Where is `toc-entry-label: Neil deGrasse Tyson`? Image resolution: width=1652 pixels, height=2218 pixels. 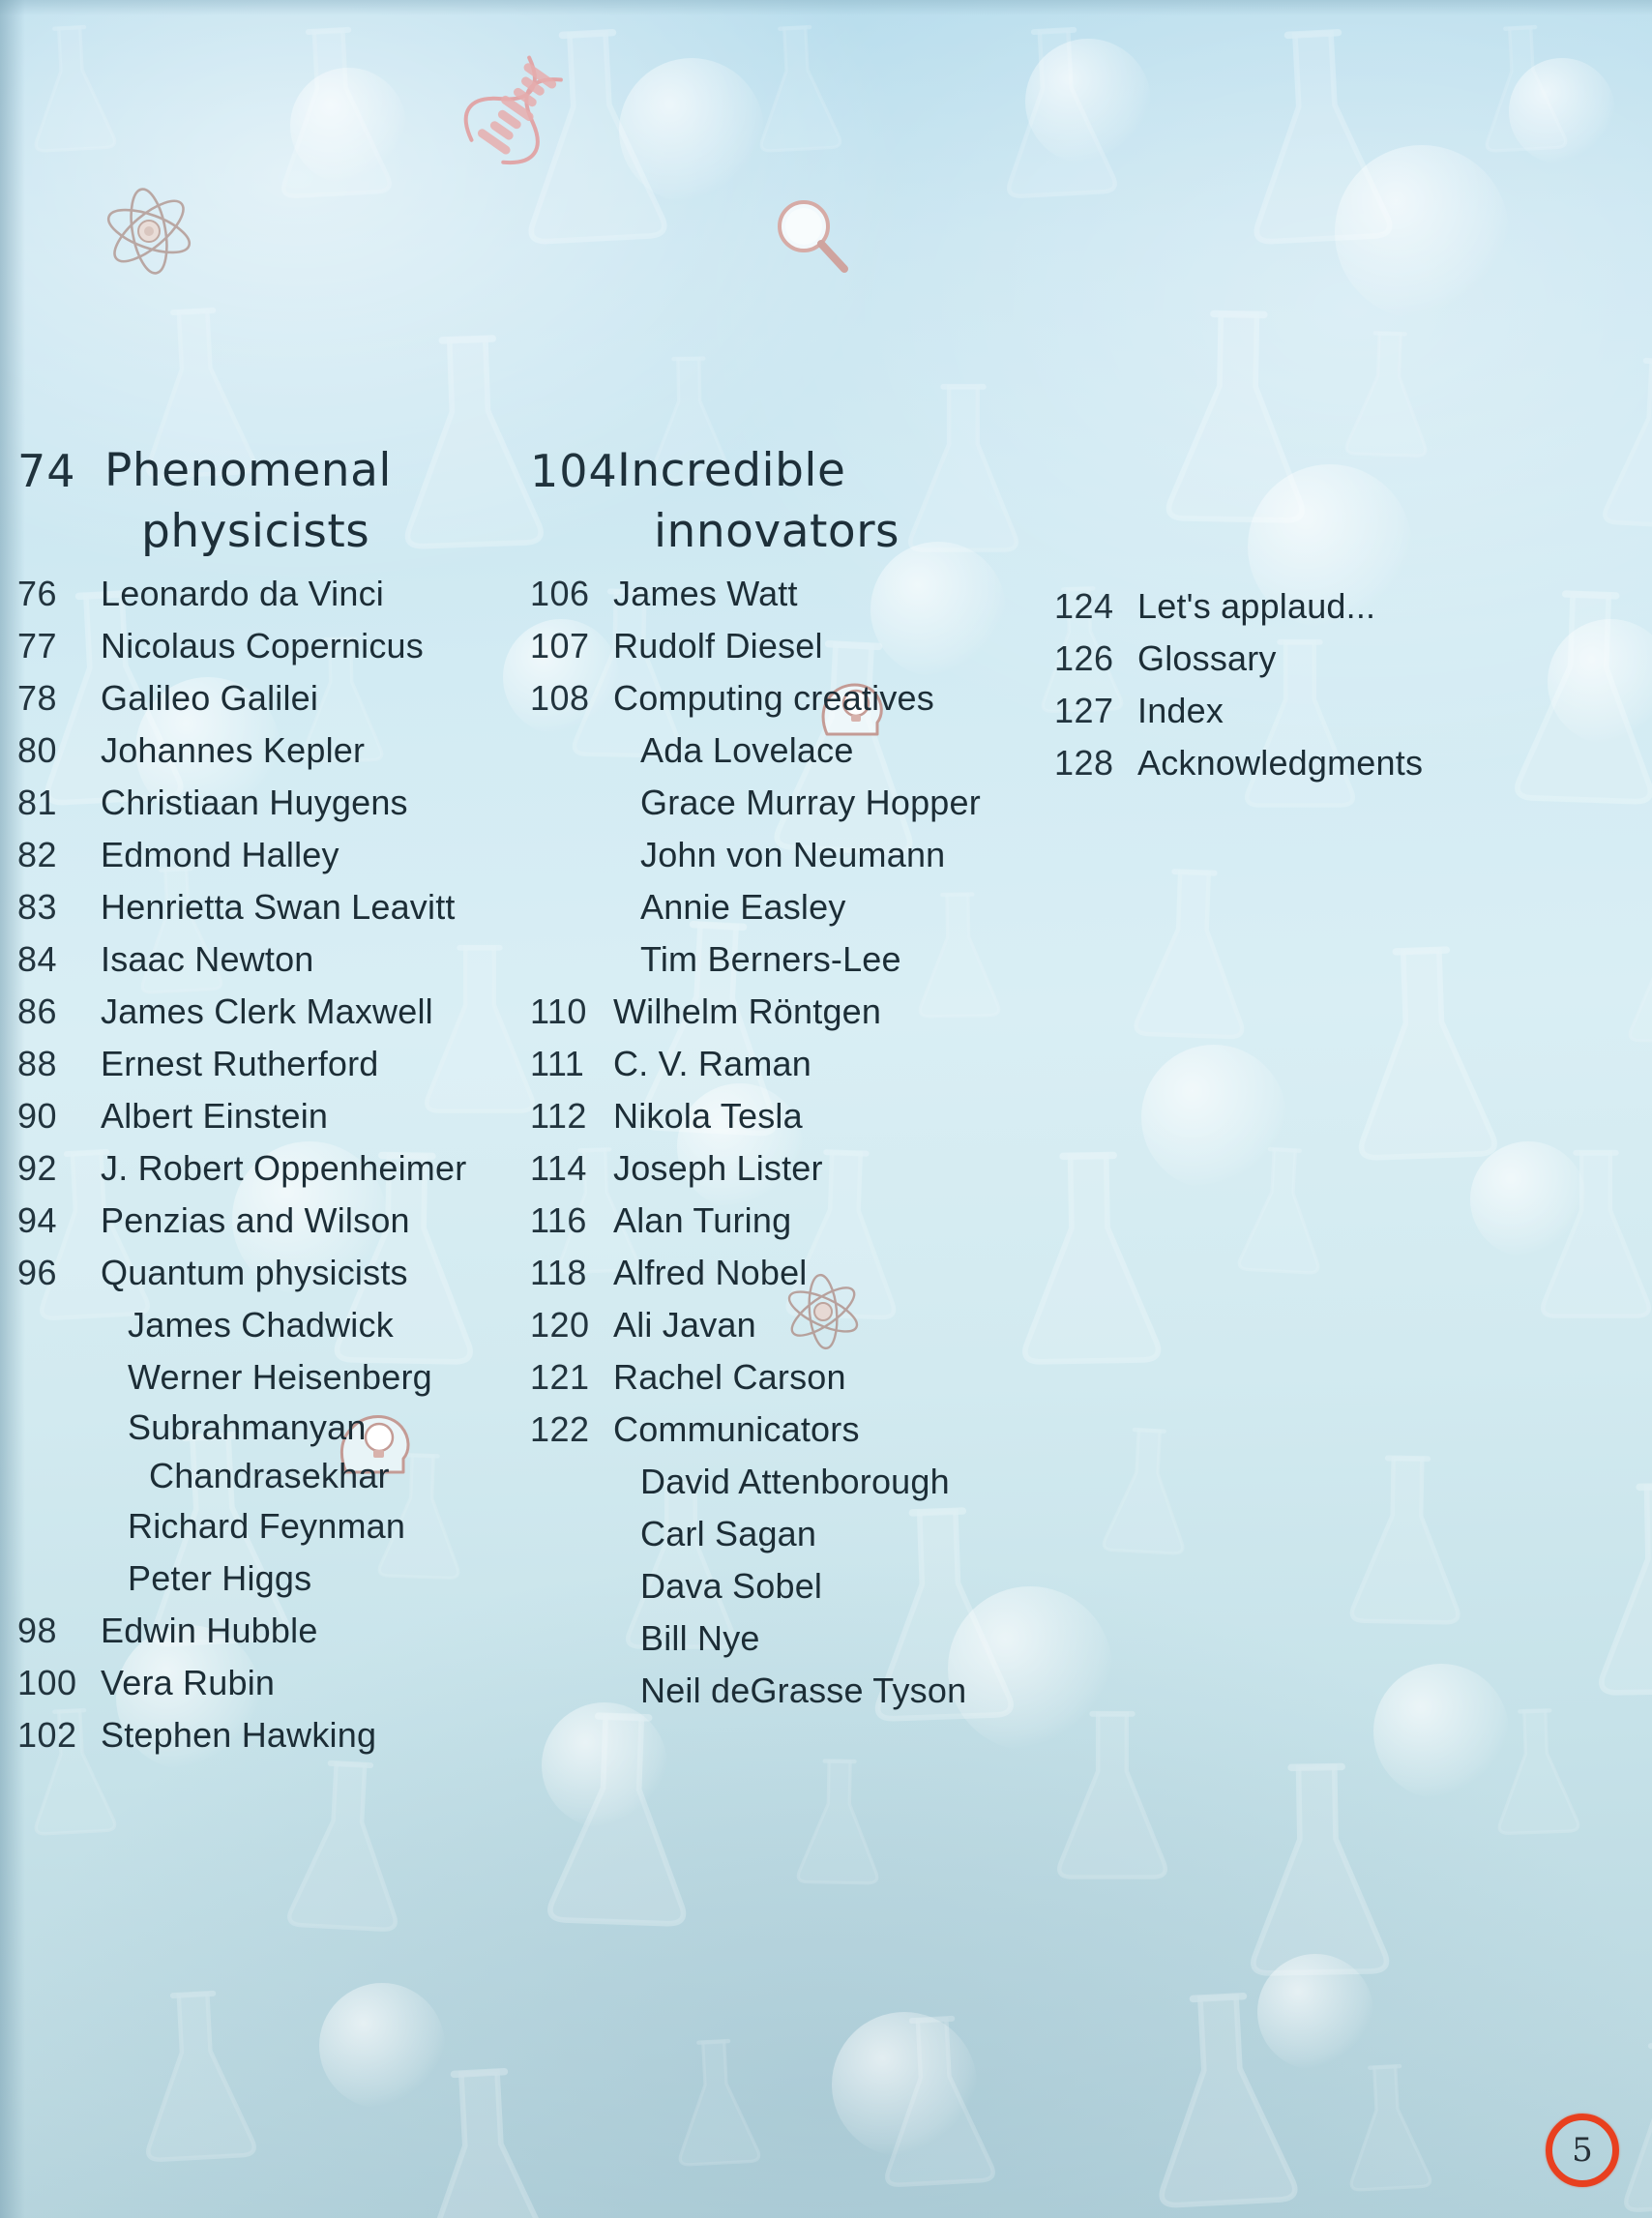
toc-entry-label: Neil deGrasse Tyson is located at coordinates (803, 1690).